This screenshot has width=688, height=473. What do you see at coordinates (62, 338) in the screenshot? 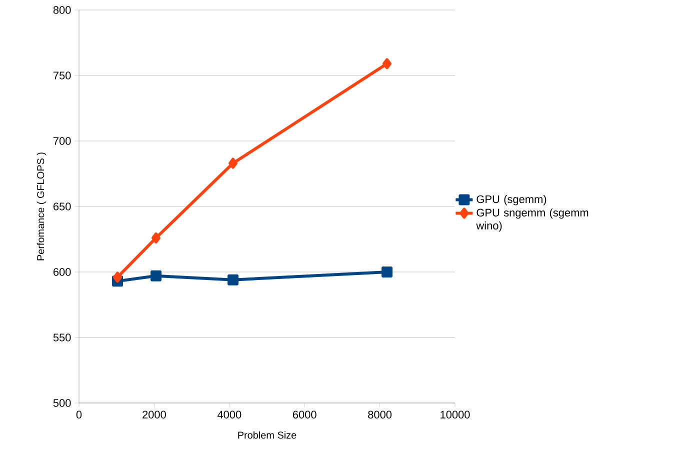
I see `y-tick-label: 550` at bounding box center [62, 338].